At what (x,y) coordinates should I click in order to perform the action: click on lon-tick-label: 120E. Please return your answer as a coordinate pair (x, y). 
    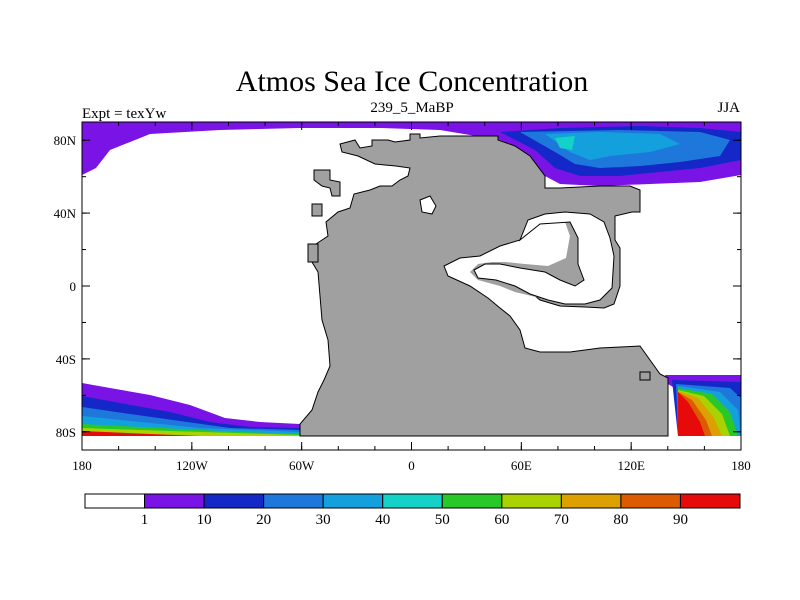
    Looking at the image, I should click on (631, 465).